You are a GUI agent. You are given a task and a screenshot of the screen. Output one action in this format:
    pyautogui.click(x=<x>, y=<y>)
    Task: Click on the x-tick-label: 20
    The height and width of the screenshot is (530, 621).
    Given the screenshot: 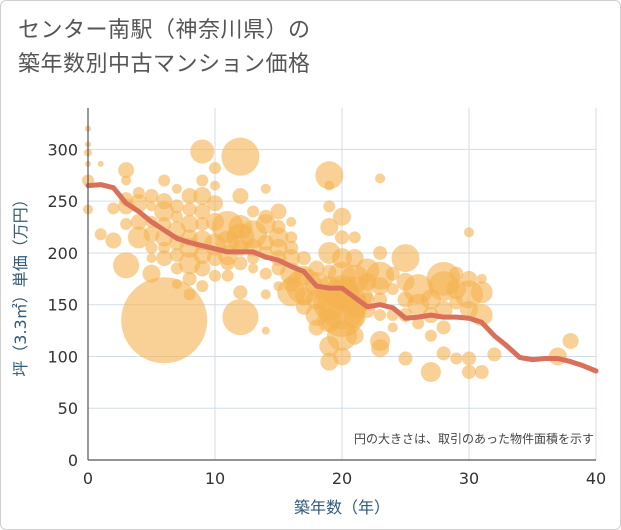 What is the action you would take?
    pyautogui.click(x=342, y=478)
    